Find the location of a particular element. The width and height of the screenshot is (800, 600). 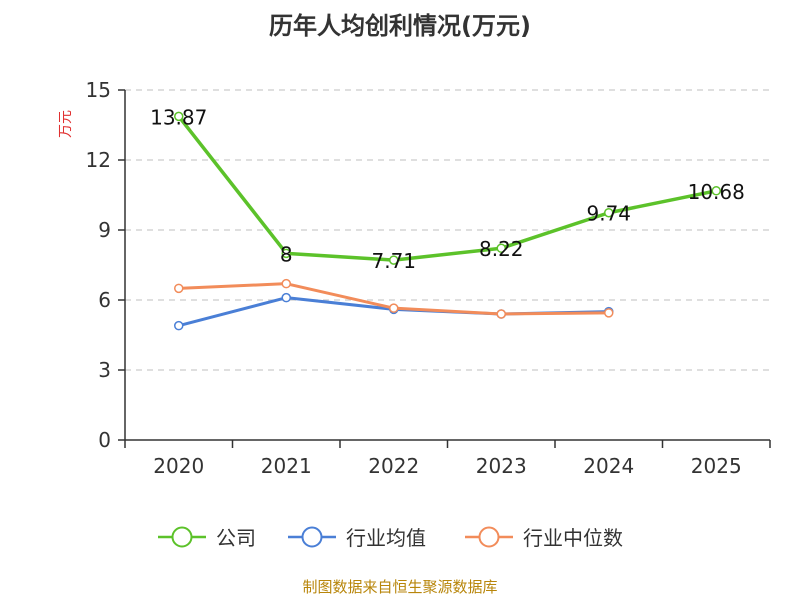

x-tick-label: 2021 is located at coordinates (286, 466).